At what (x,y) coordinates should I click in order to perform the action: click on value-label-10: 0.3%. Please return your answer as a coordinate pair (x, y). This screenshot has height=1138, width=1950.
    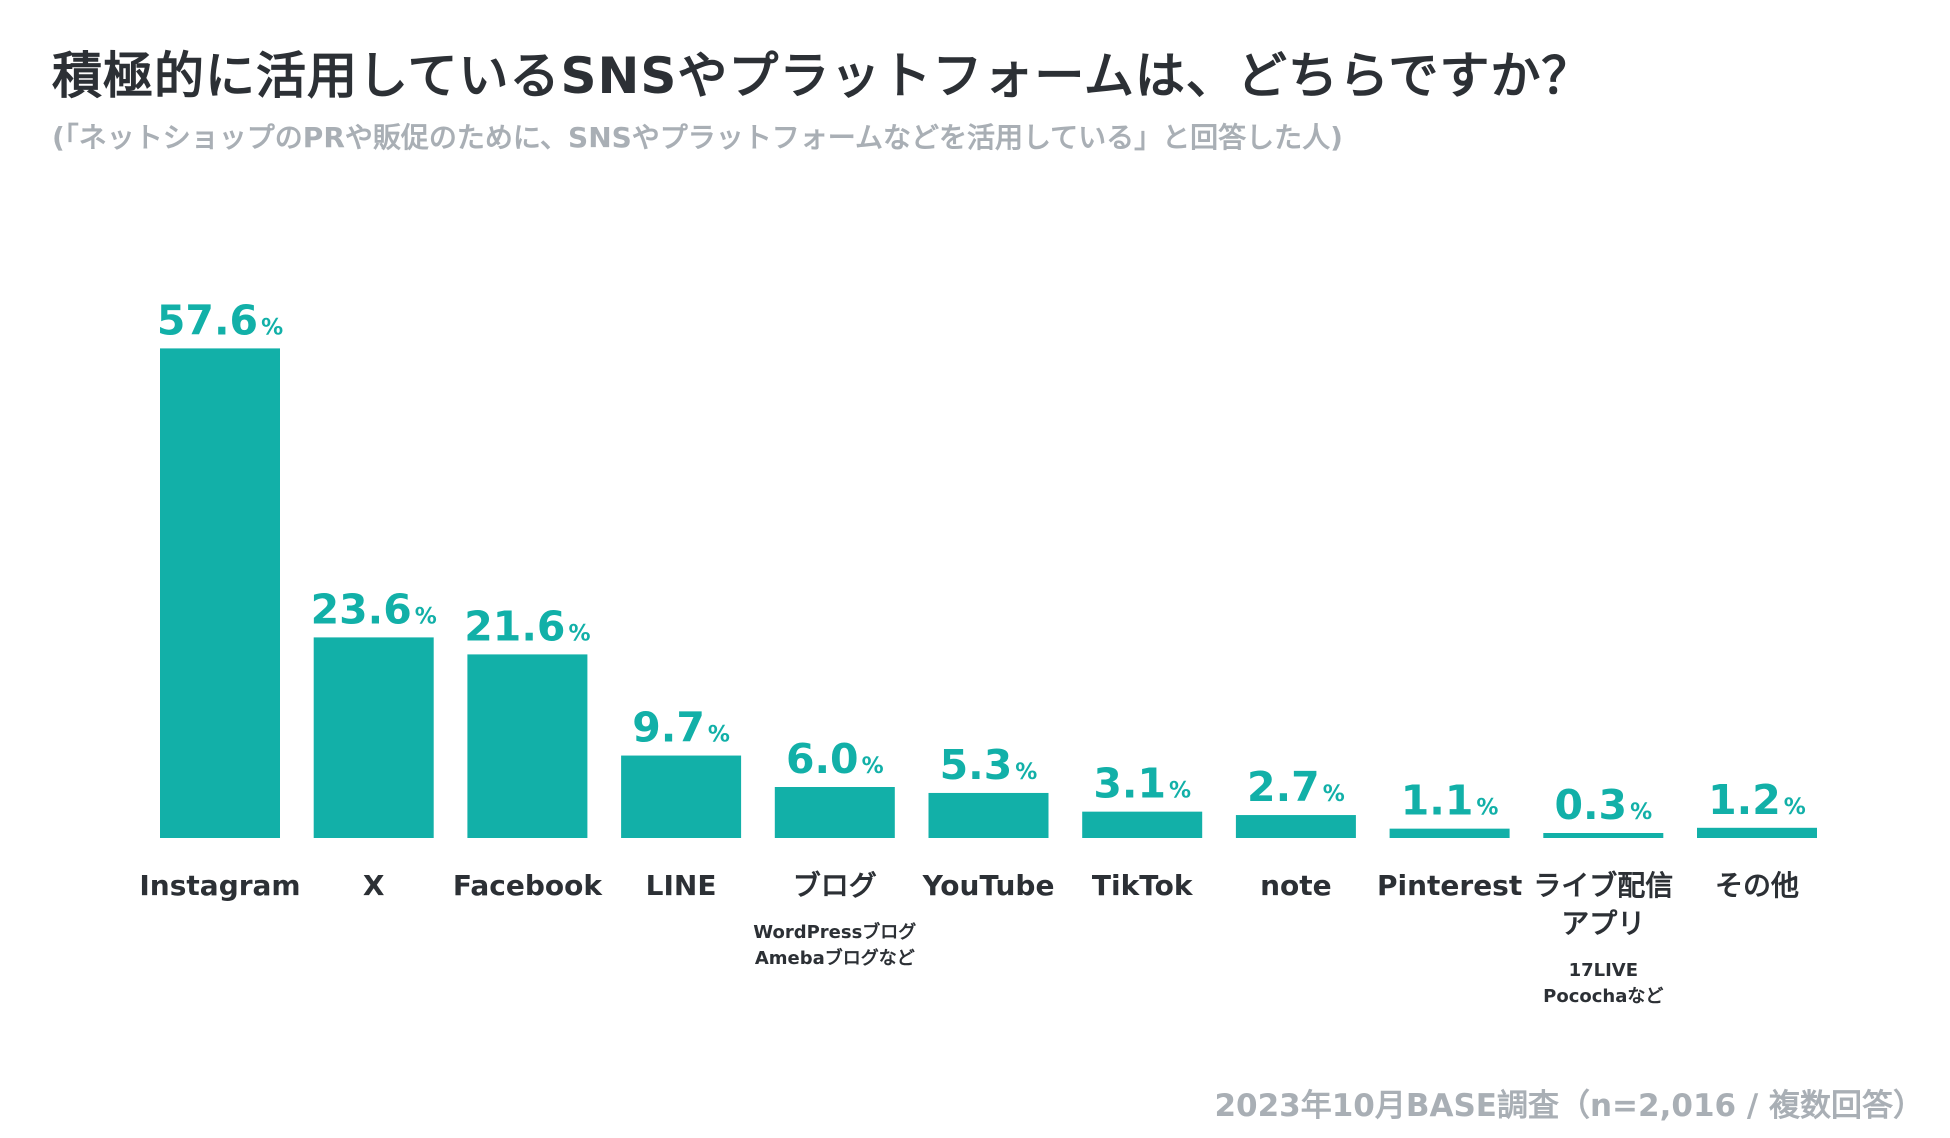
    Looking at the image, I should click on (1603, 805).